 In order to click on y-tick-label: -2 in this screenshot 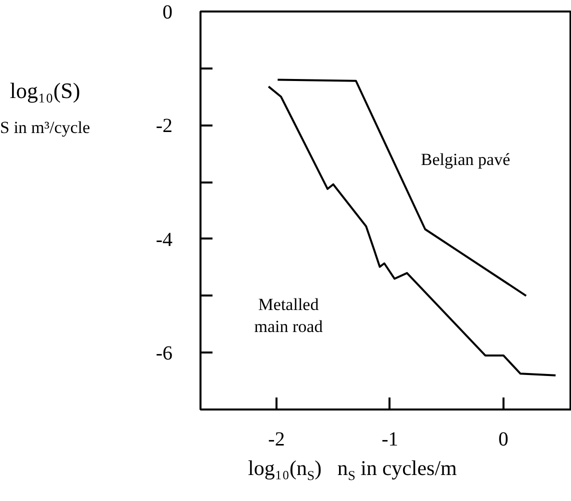, I will do `click(164, 126)`.